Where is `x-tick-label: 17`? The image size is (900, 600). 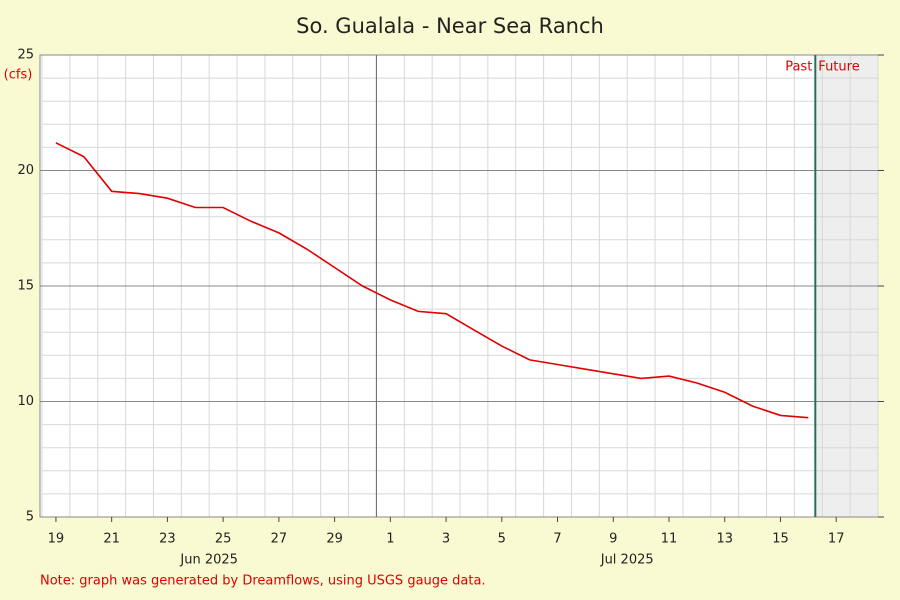 x-tick-label: 17 is located at coordinates (836, 539).